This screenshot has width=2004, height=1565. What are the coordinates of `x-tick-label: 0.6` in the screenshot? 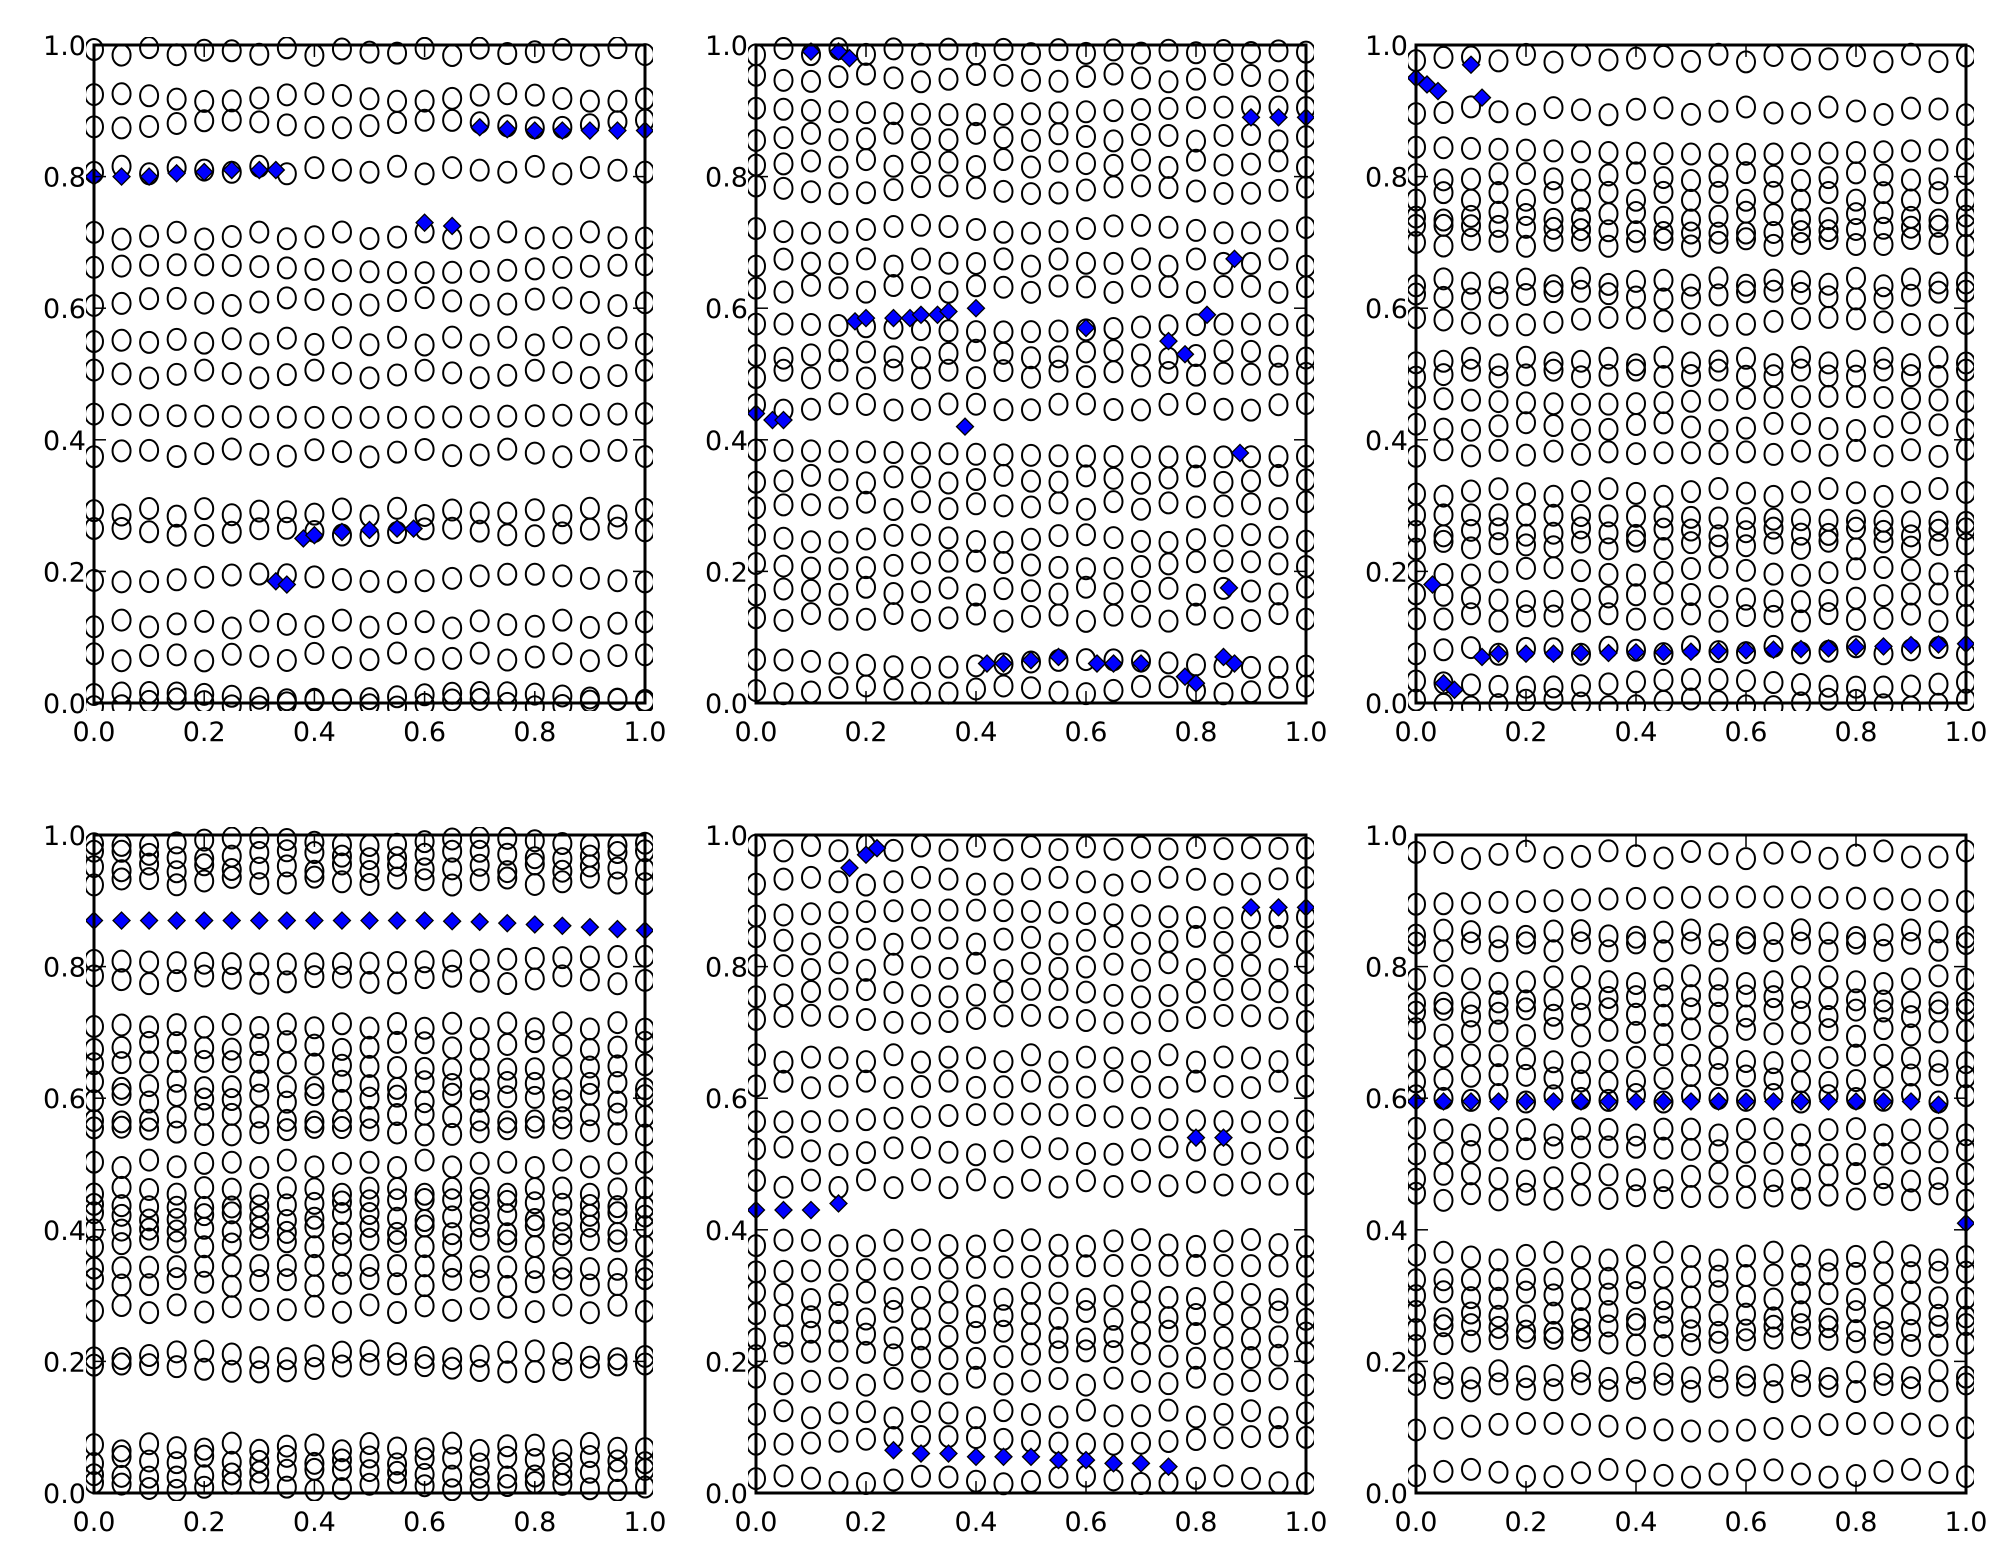 It's located at (424, 732).